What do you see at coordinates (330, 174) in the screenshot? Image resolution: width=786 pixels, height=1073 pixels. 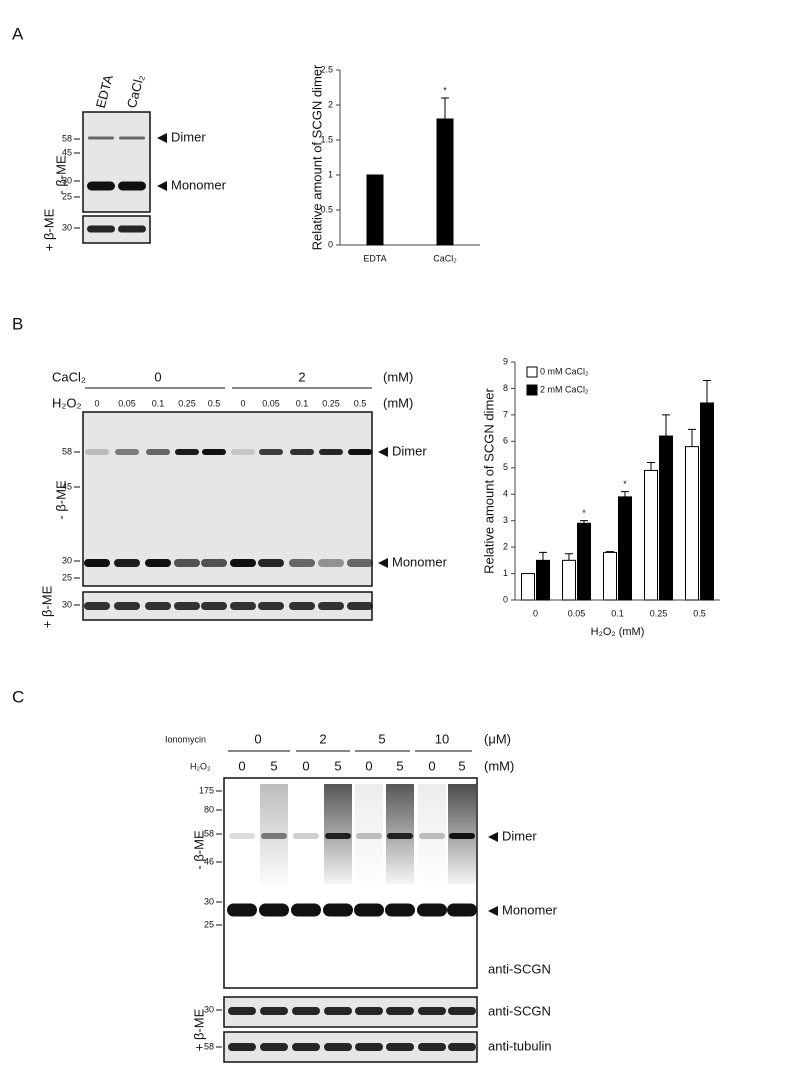 I see `y-tick-label: 1` at bounding box center [330, 174].